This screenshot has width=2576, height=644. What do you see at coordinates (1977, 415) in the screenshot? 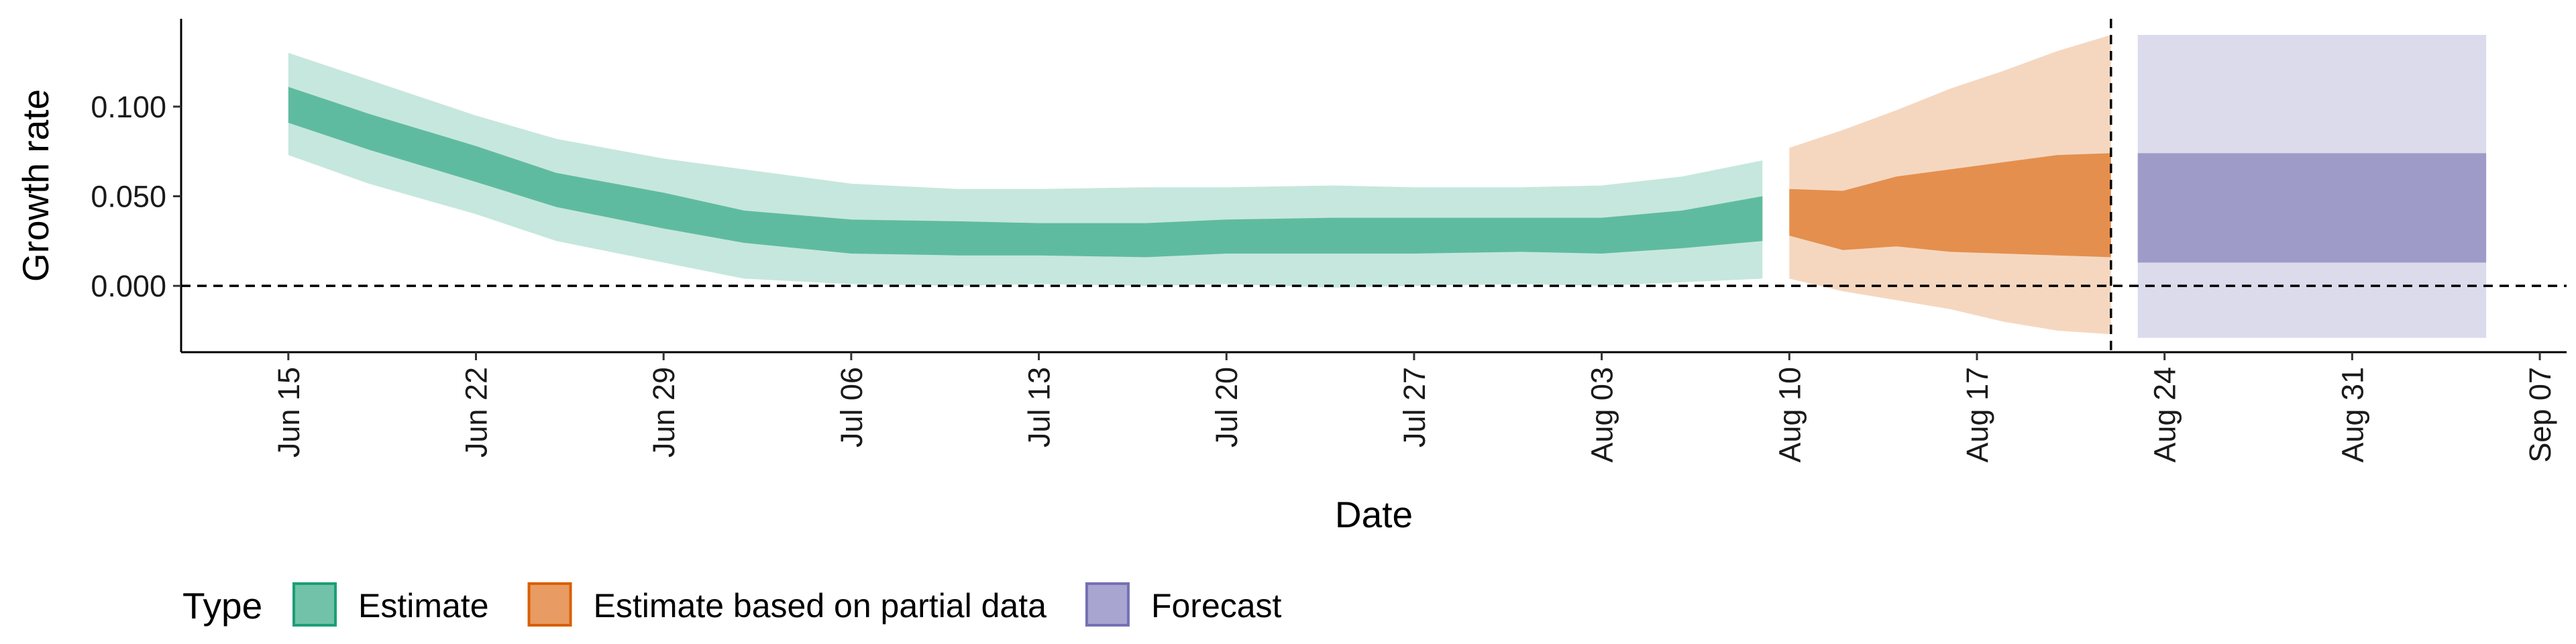
I see `x-tick-label: Aug 17` at bounding box center [1977, 415].